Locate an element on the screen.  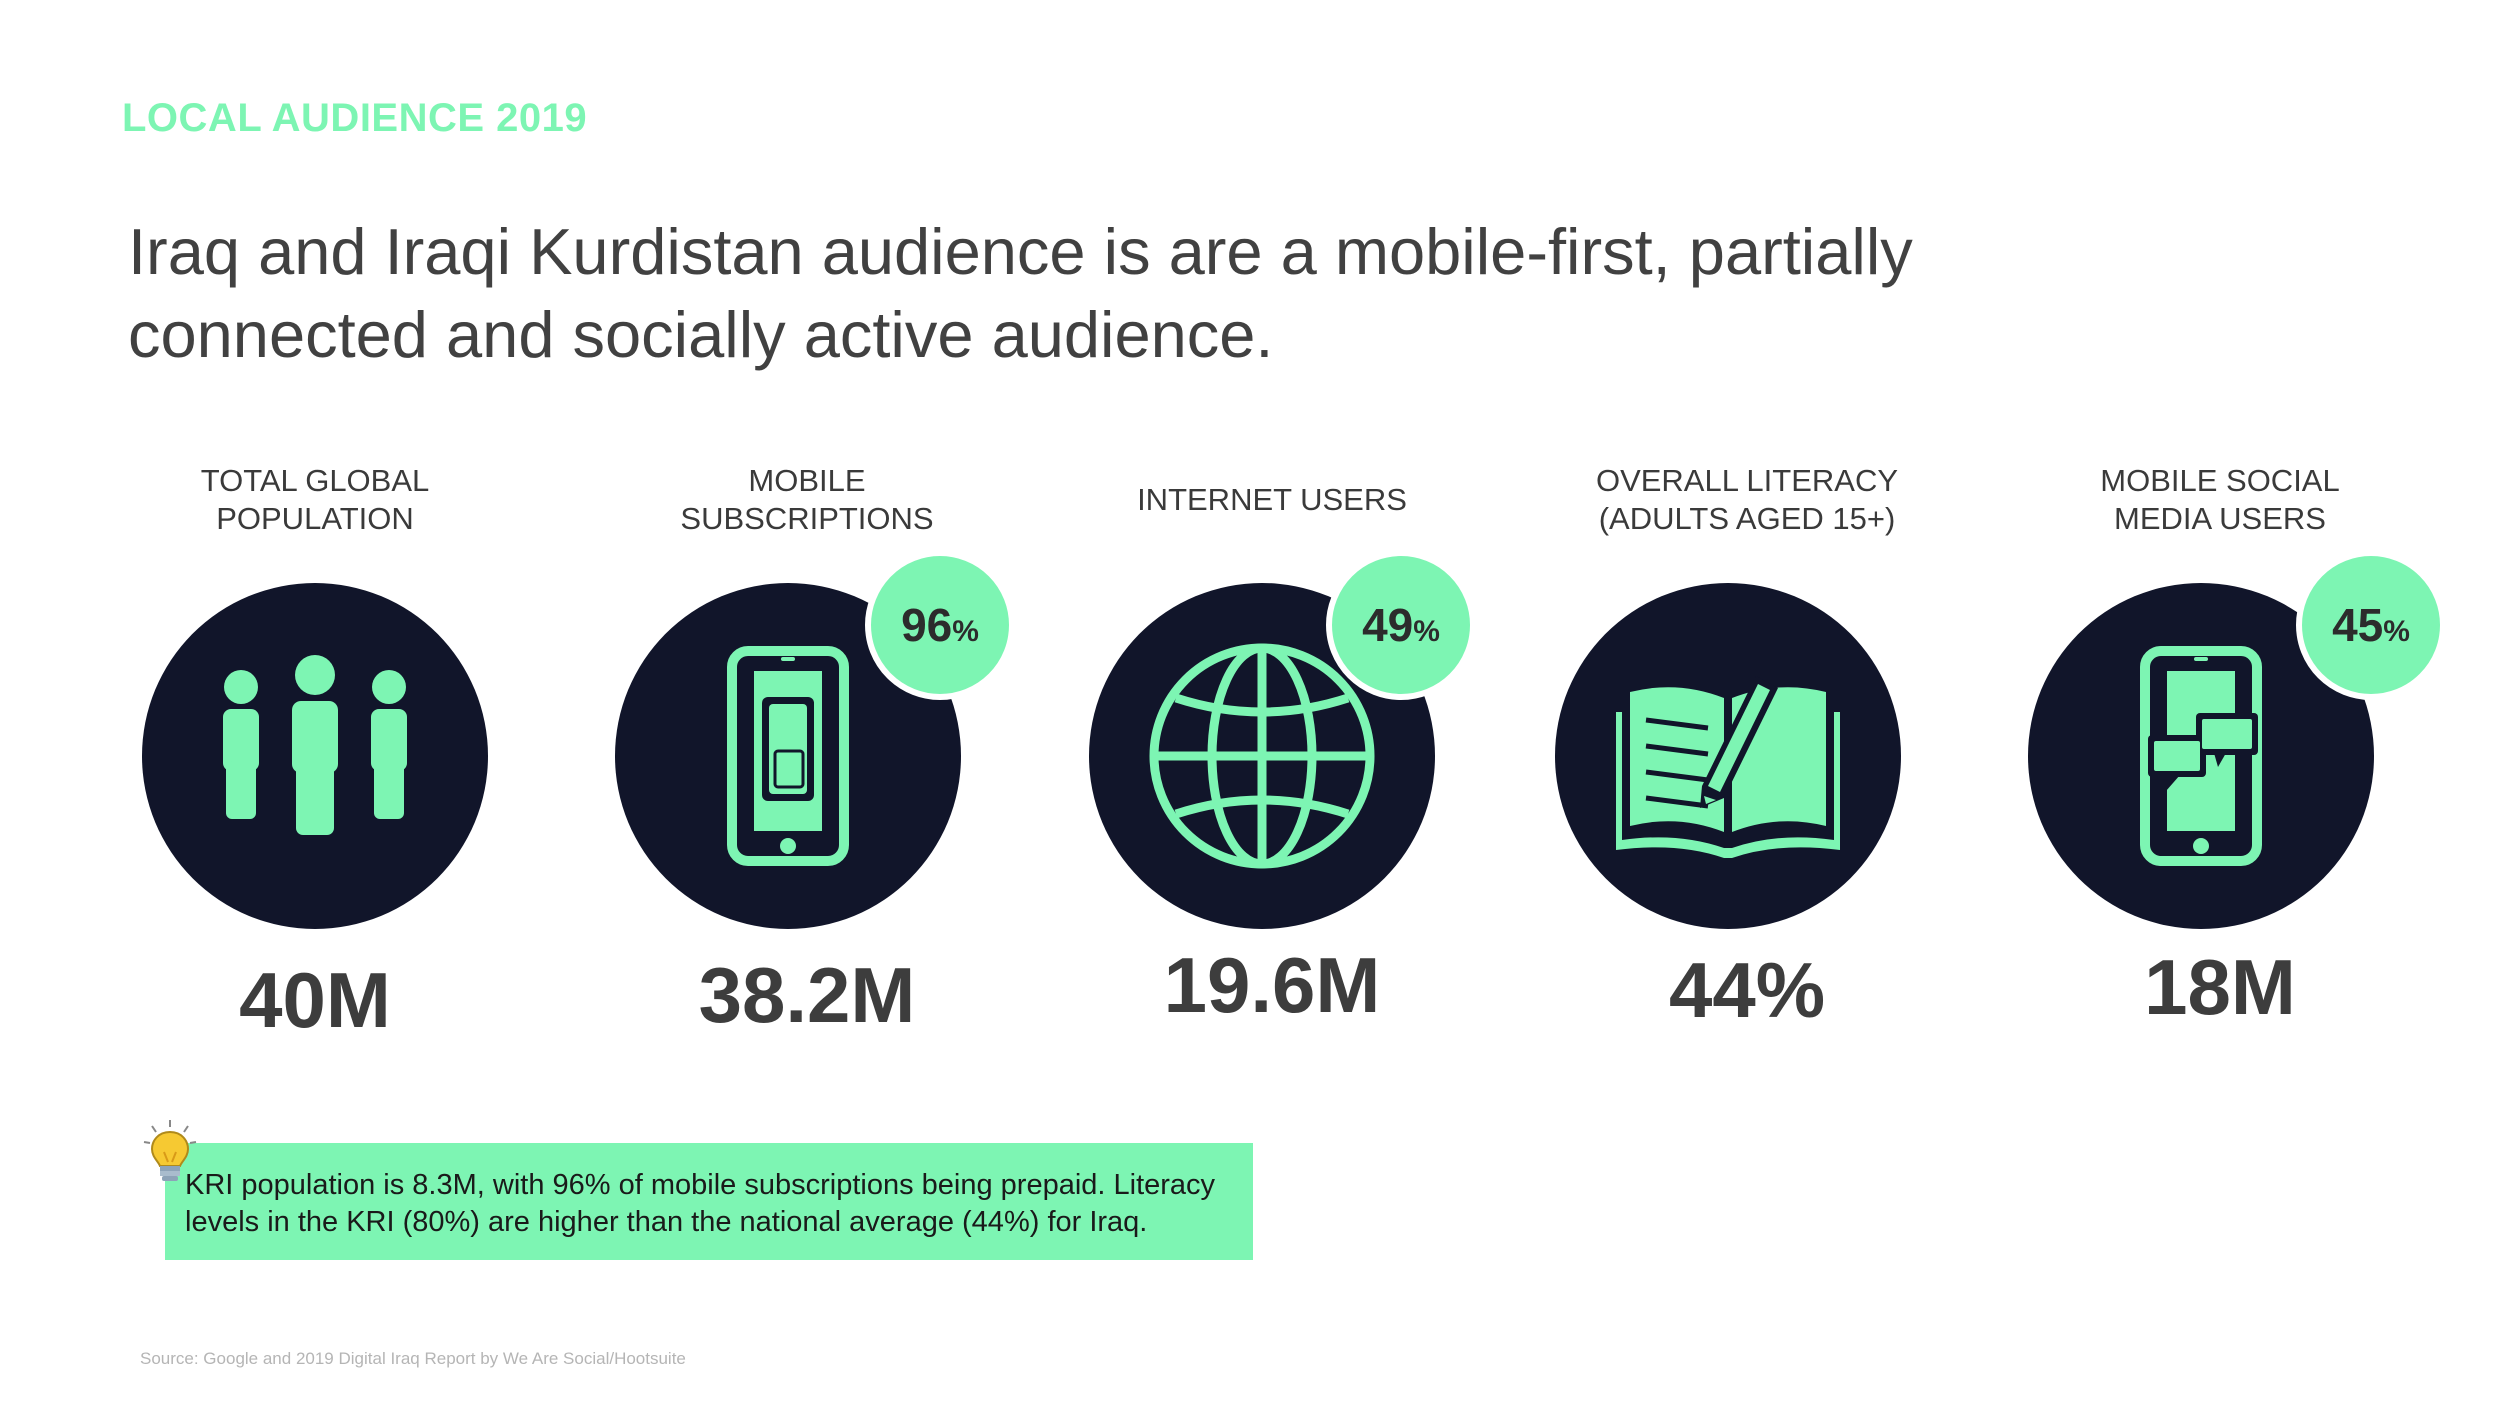
mobile-sim-icon is located at coordinates (788, 756).